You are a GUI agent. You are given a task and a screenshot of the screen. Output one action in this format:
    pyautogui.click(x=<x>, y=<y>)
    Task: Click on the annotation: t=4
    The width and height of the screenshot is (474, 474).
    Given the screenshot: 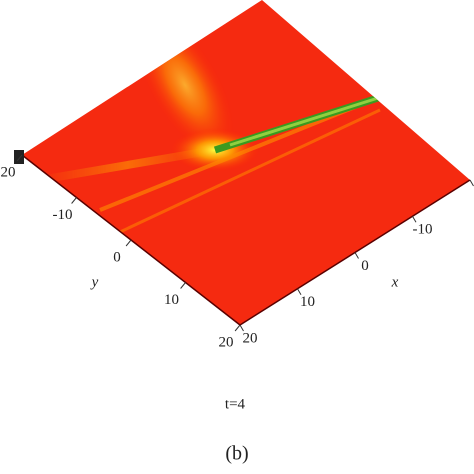 What is the action you would take?
    pyautogui.click(x=235, y=404)
    